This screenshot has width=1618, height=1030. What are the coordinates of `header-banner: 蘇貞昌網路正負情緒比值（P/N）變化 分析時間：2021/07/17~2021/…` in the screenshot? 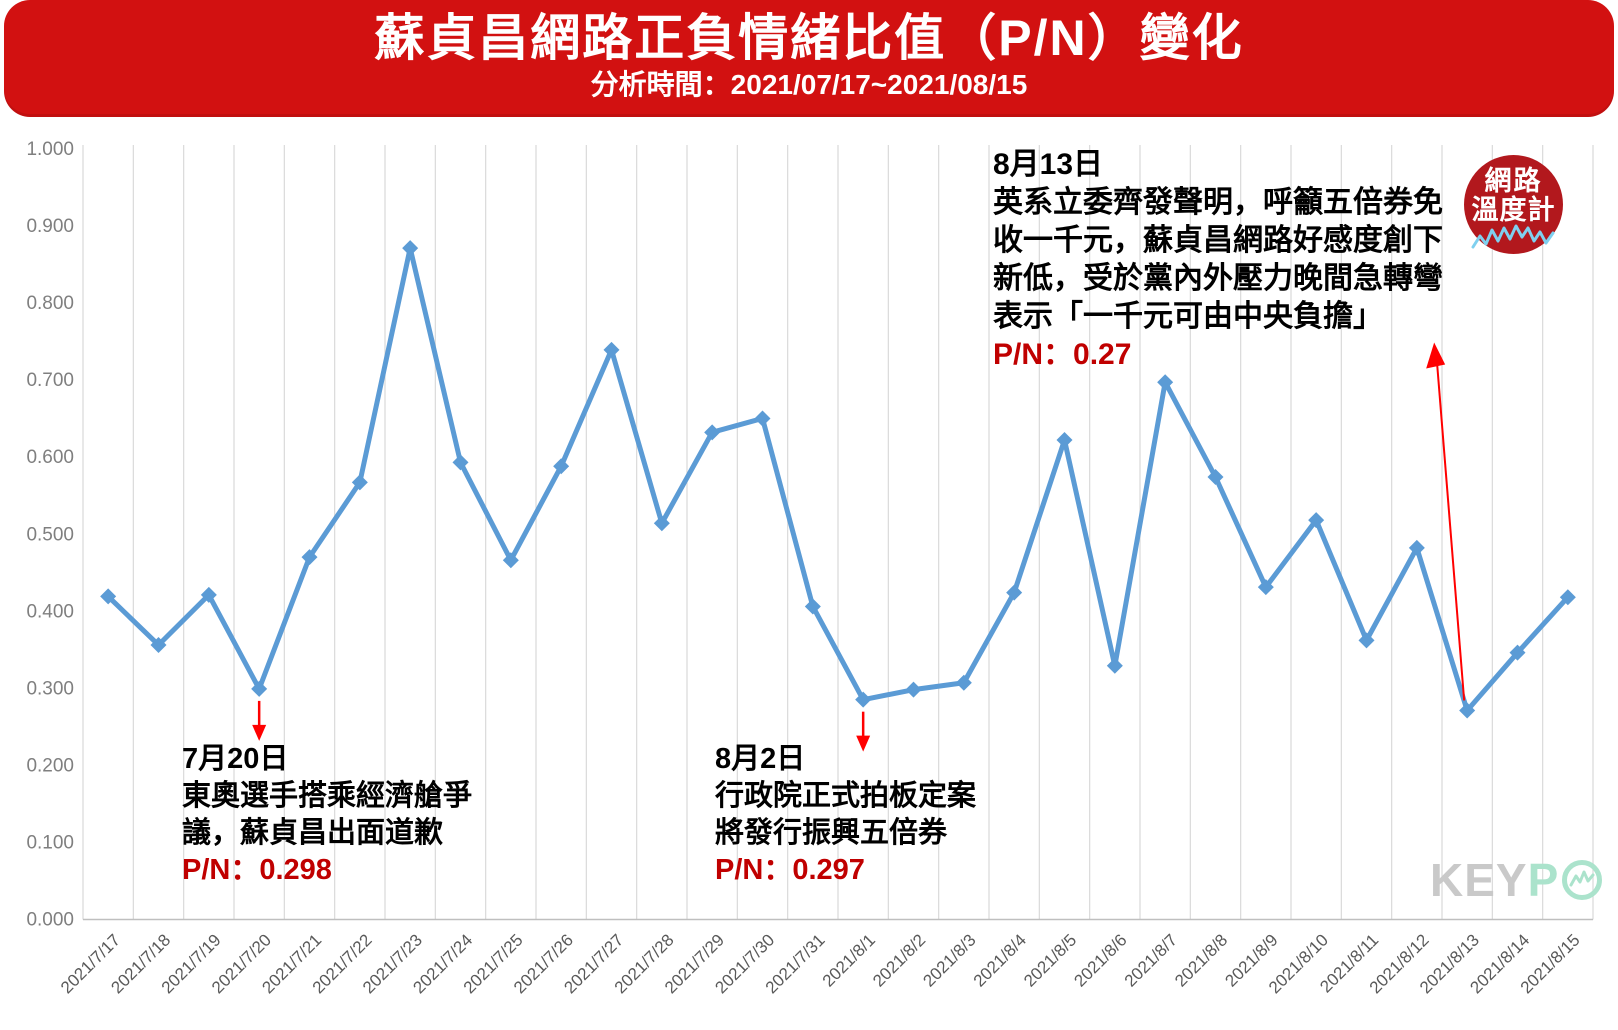 It's located at (809, 58).